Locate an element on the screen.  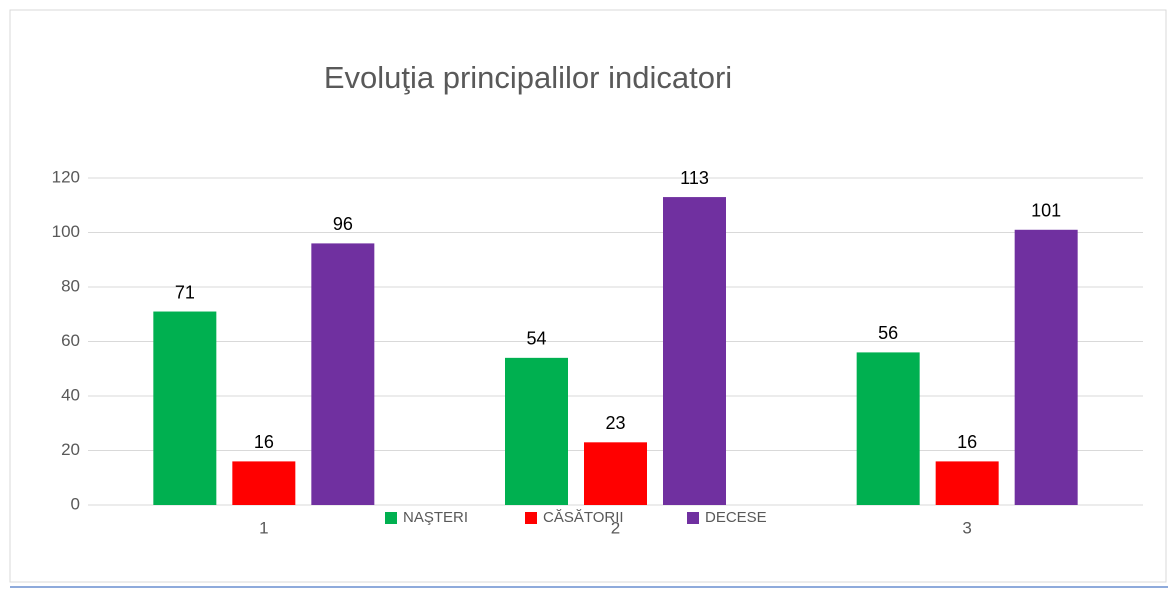
chart-title: Evoluţia principalilor indicatori is located at coordinates (528, 77).